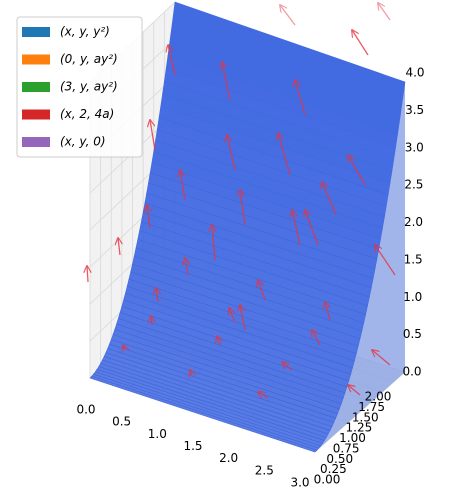 Image resolution: width=469 pixels, height=500 pixels. Describe the element at coordinates (264, 470) in the screenshot. I see `x-tick-label: 2.5` at that location.